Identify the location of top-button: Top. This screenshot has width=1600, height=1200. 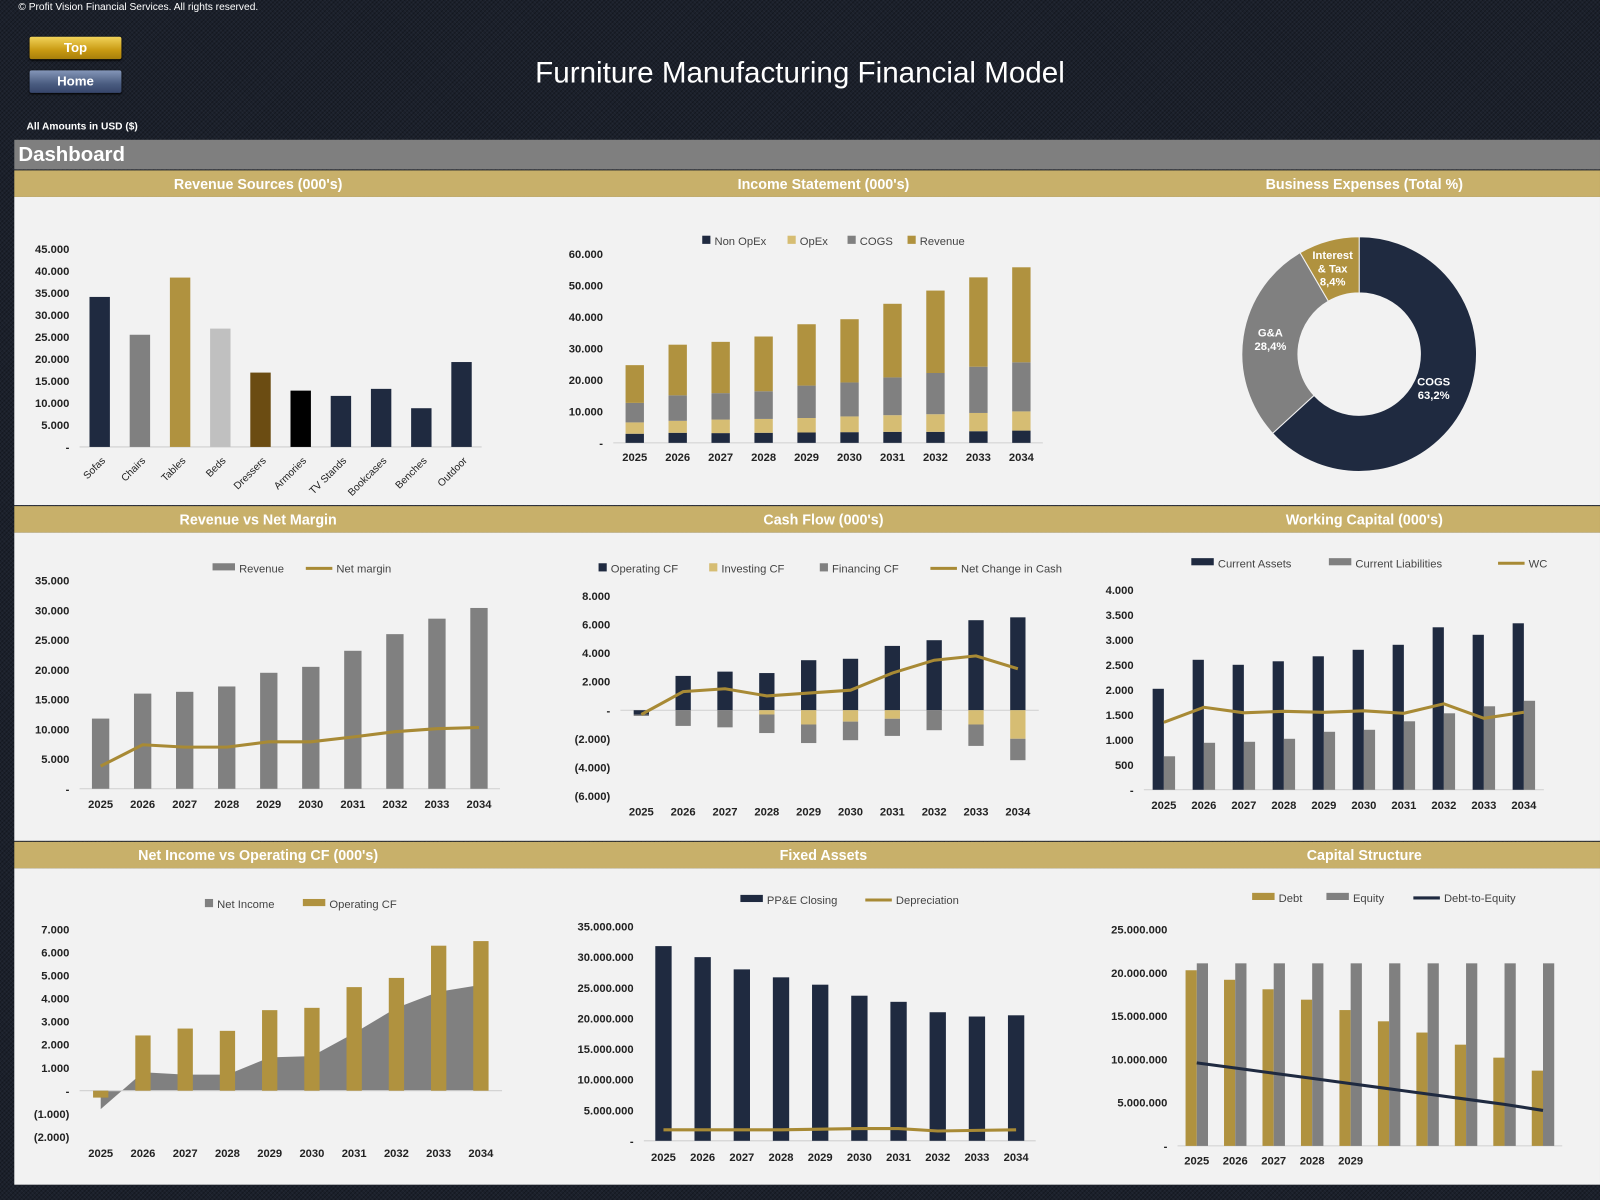
(75, 48).